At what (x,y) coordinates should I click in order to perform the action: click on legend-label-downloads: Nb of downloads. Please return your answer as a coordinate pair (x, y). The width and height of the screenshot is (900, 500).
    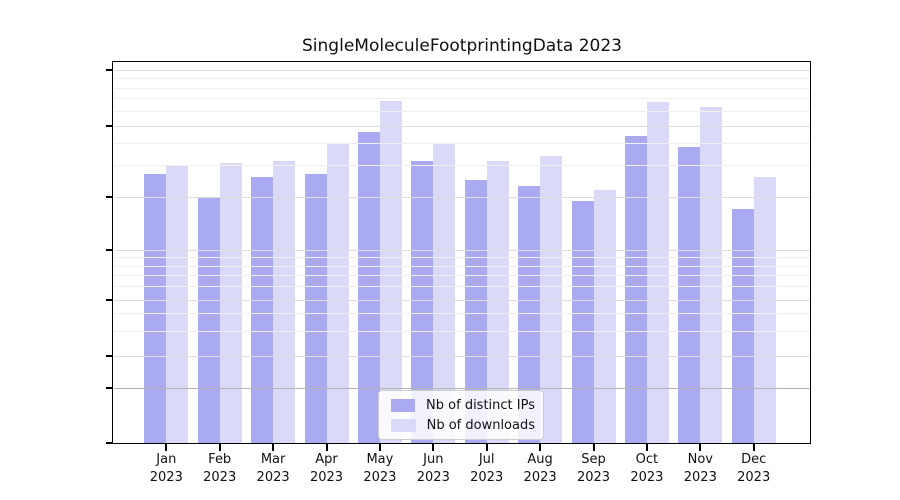
    Looking at the image, I should click on (480, 425).